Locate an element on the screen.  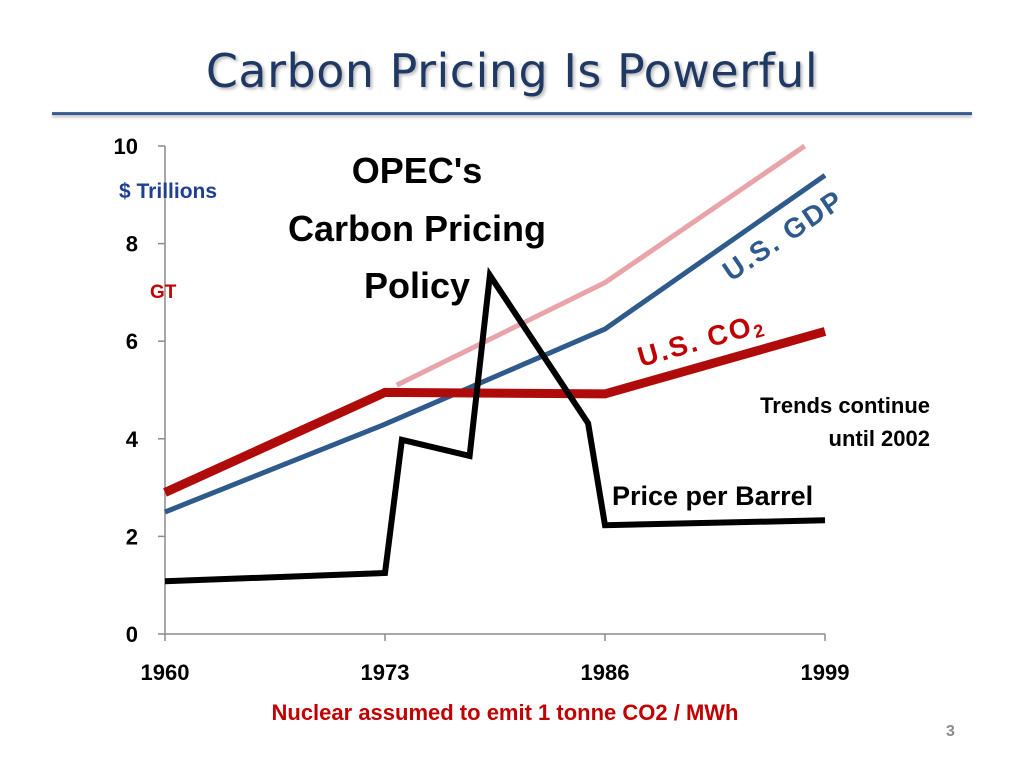
y-tick-label: 2 is located at coordinates (132, 536).